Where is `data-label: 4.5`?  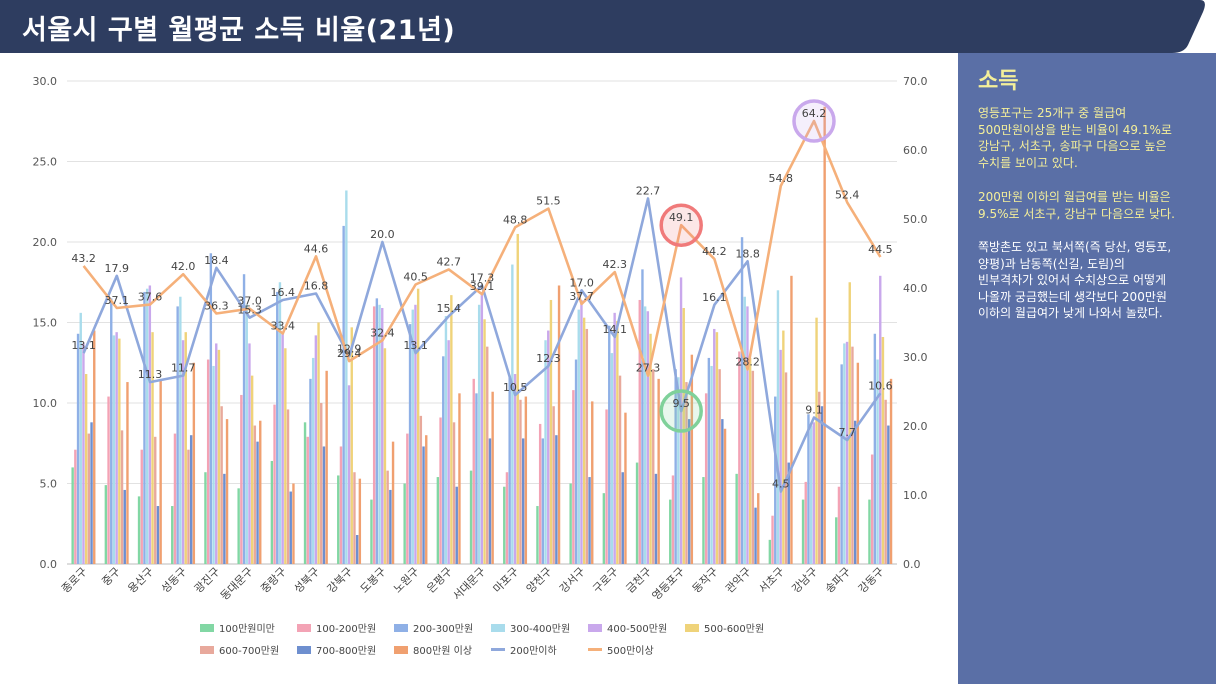 data-label: 4.5 is located at coordinates (781, 484).